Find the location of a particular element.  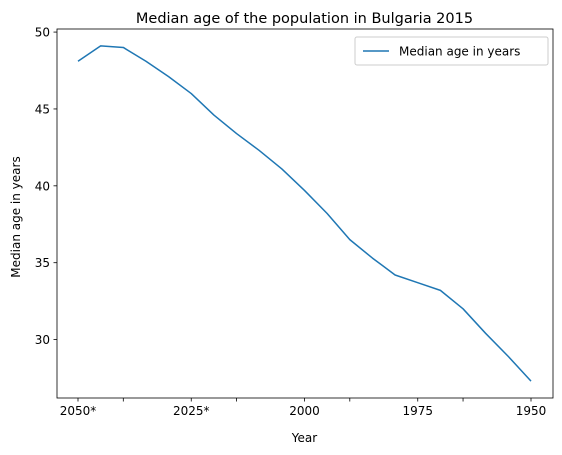

x-tick-label: 2050* is located at coordinates (78, 411).